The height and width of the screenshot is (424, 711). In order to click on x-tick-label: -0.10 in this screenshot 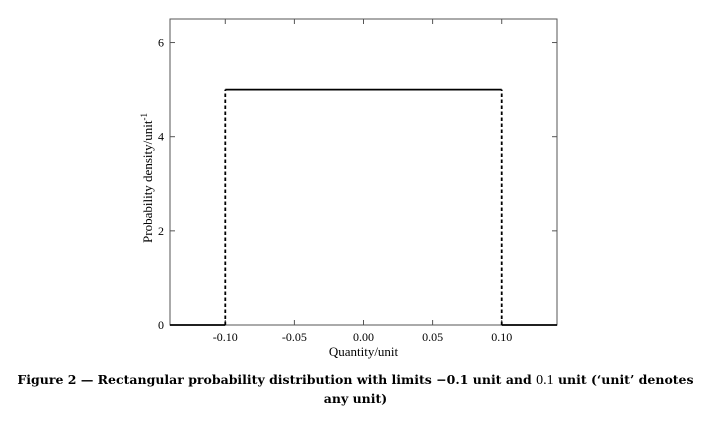, I will do `click(225, 337)`.